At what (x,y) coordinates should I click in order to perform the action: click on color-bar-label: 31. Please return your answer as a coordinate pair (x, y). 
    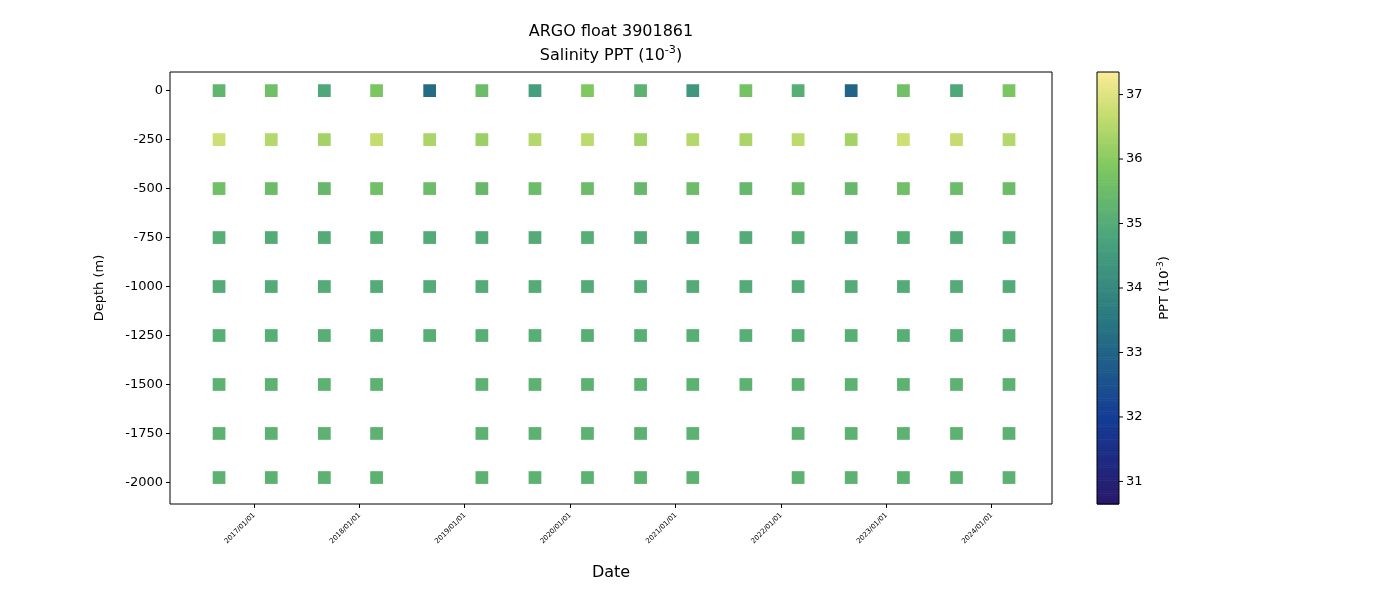
    Looking at the image, I should click on (1134, 480).